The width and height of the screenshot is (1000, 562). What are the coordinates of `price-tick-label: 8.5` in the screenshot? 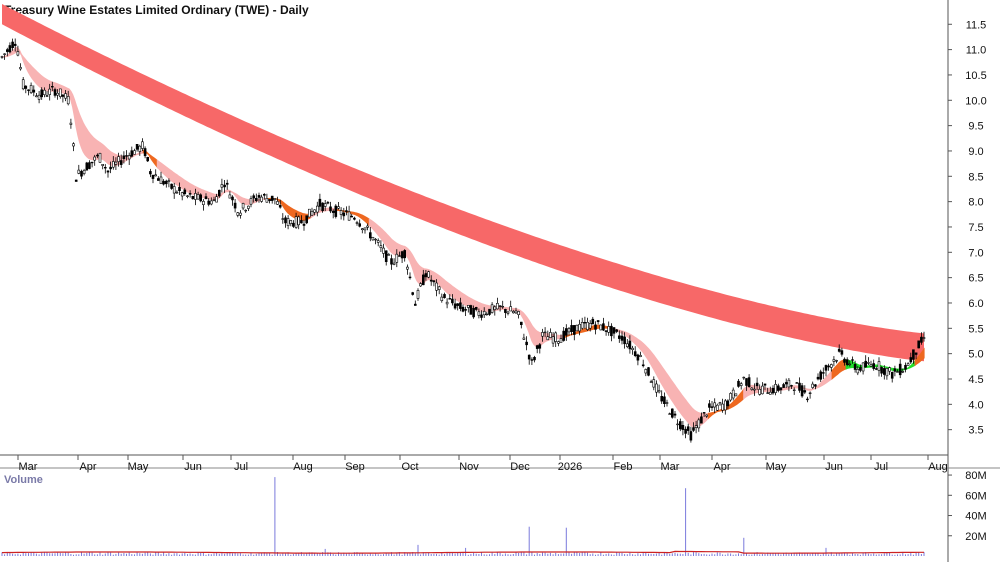 It's located at (975, 177).